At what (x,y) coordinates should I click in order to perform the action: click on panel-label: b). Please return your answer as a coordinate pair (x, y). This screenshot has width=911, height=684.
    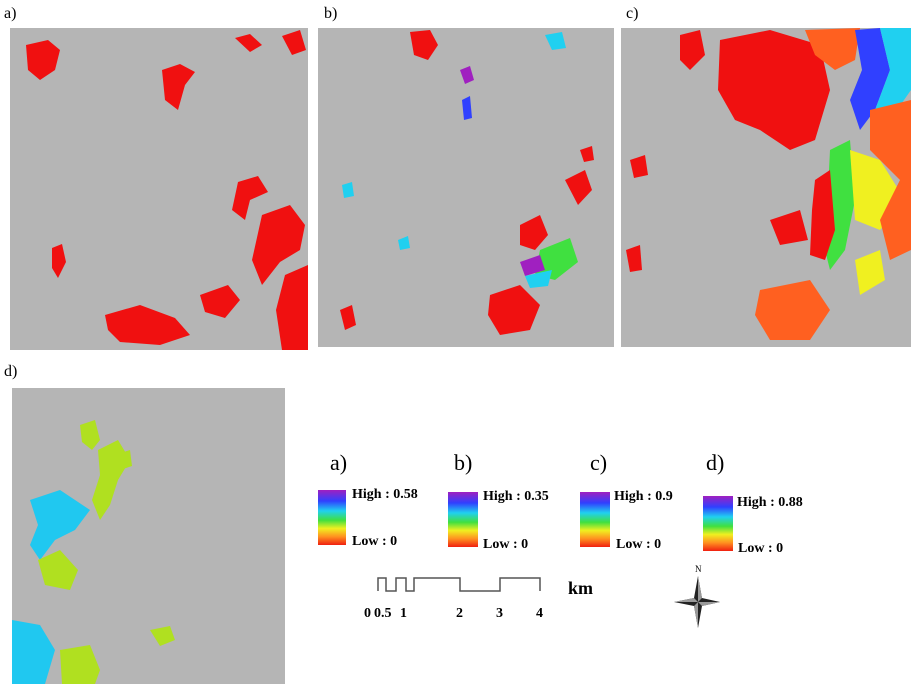
    Looking at the image, I should click on (330, 13).